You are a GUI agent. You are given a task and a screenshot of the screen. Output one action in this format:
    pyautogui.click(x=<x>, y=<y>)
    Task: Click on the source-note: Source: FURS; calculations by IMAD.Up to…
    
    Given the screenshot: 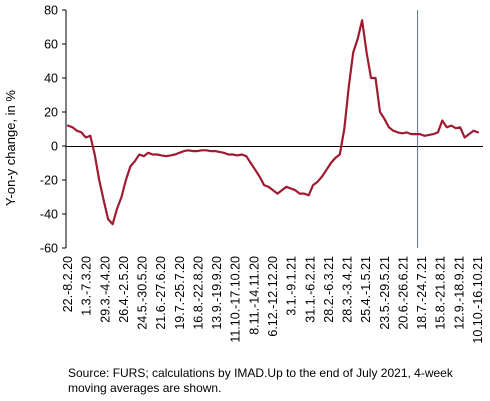 What is the action you would take?
    pyautogui.click(x=260, y=380)
    